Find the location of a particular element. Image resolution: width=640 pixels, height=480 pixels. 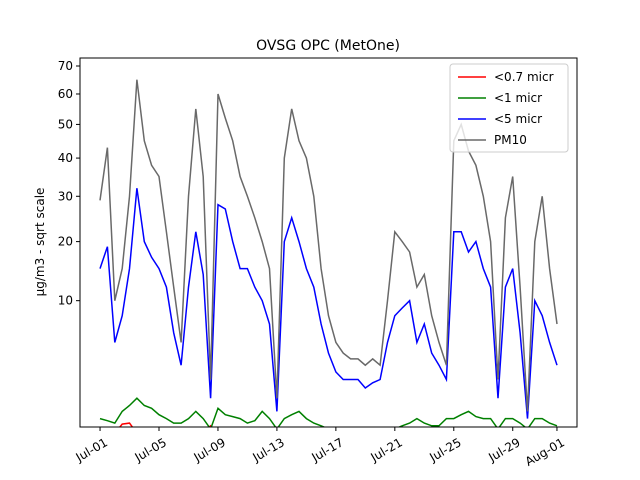

y-tick-label: 50 is located at coordinates (65, 124).